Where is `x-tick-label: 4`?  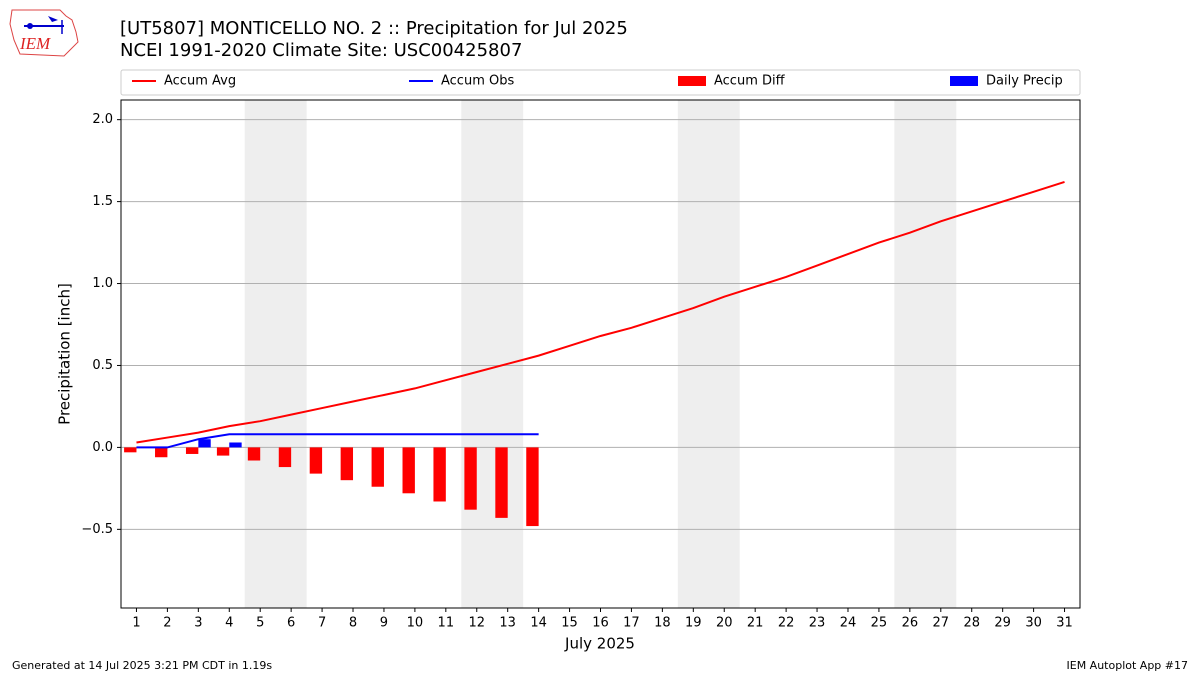 x-tick-label: 4 is located at coordinates (229, 623).